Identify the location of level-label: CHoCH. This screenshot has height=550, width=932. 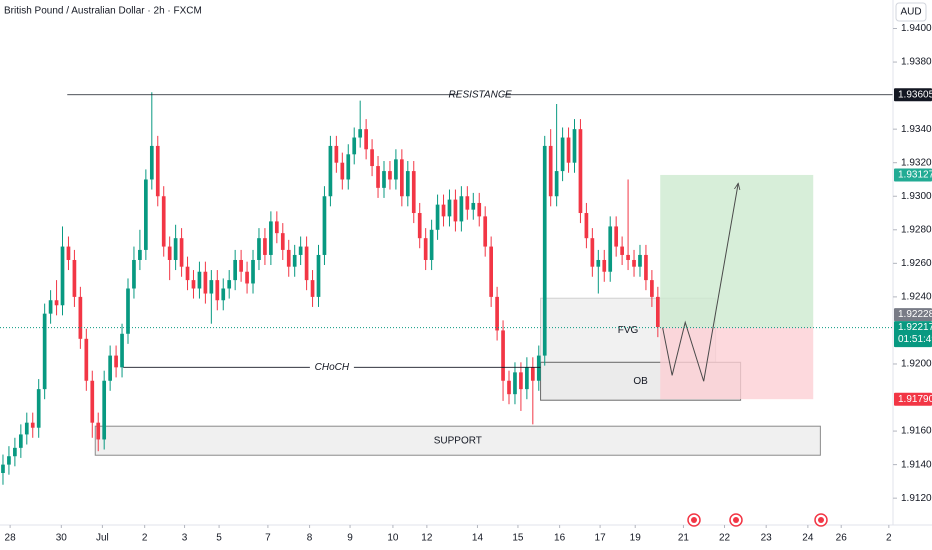
(332, 367).